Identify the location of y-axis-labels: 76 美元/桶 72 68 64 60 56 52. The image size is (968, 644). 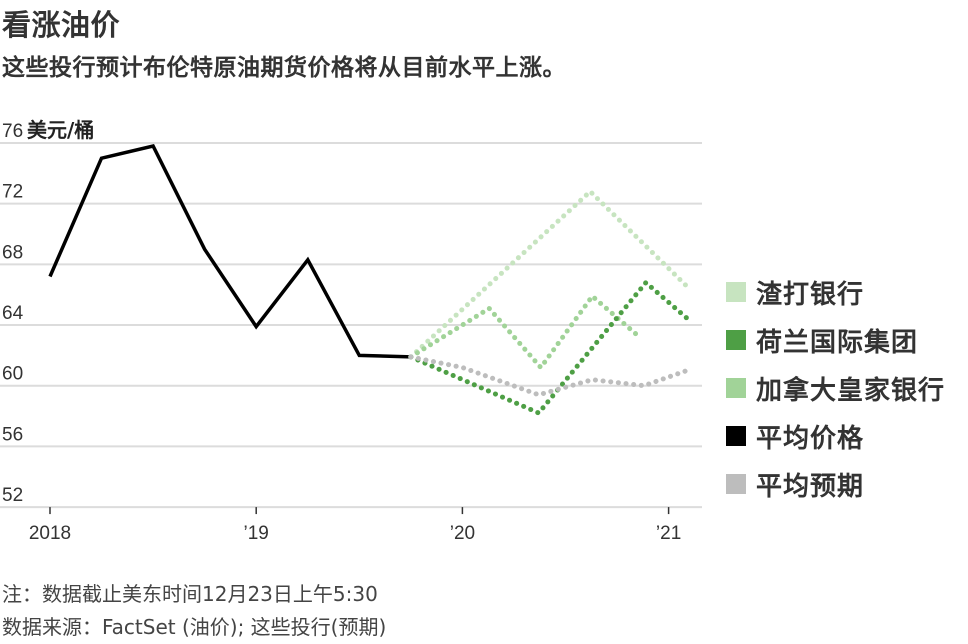
(48, 312).